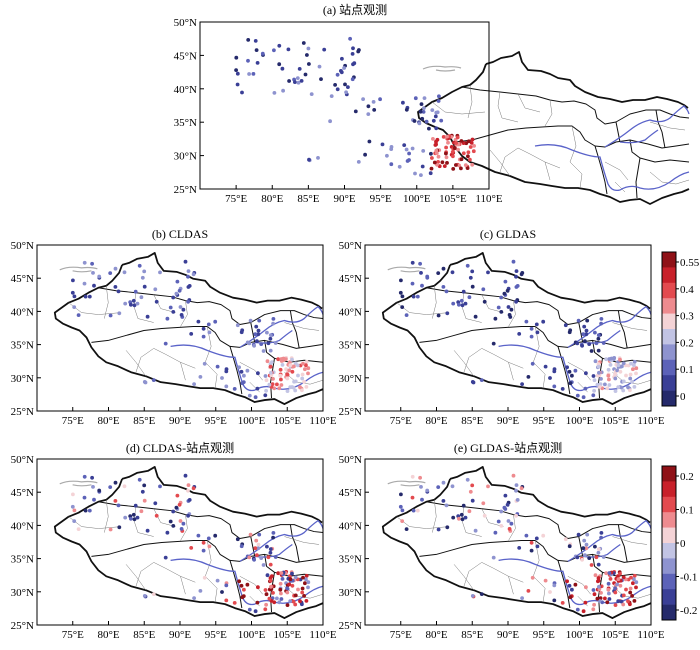 This screenshot has width=700, height=650. What do you see at coordinates (669, 551) in the screenshot?
I see `colorbar-segment` at bounding box center [669, 551].